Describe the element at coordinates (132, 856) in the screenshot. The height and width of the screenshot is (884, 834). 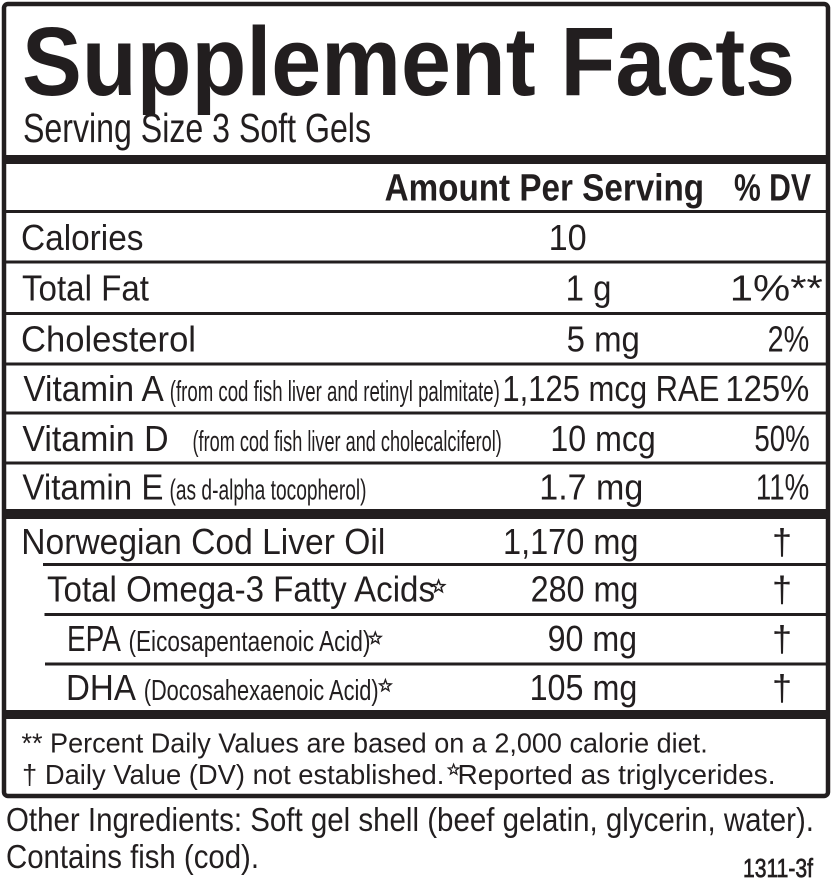
I see `svg-text: Contains fish (cod).` at that location.